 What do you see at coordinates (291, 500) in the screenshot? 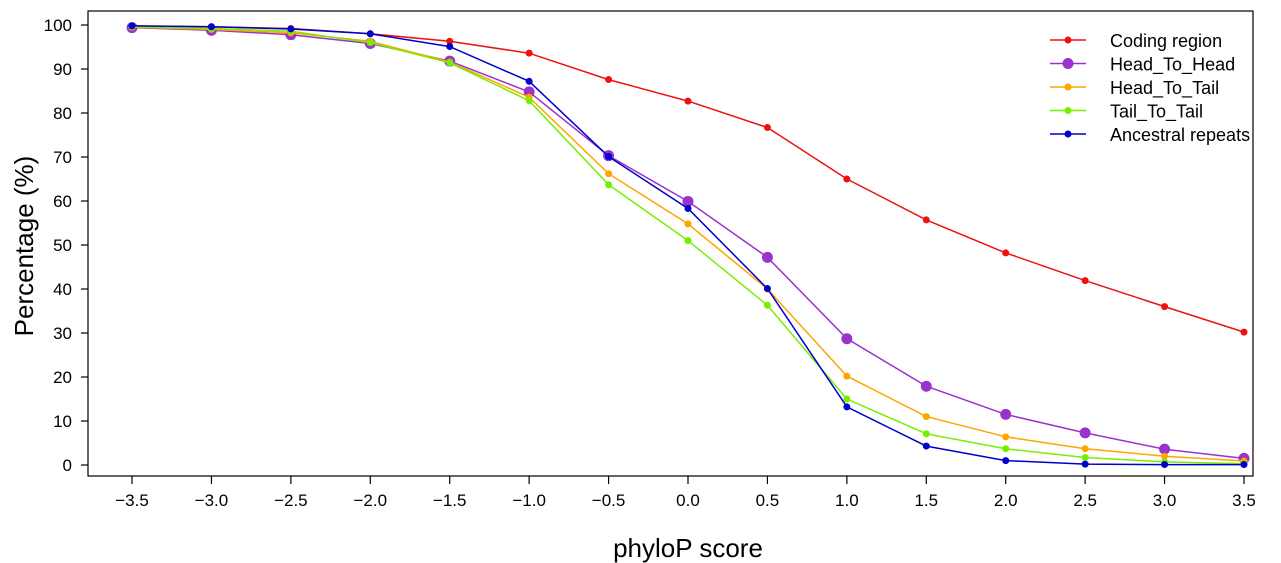
I see `x-tick-label: −2.5` at bounding box center [291, 500].